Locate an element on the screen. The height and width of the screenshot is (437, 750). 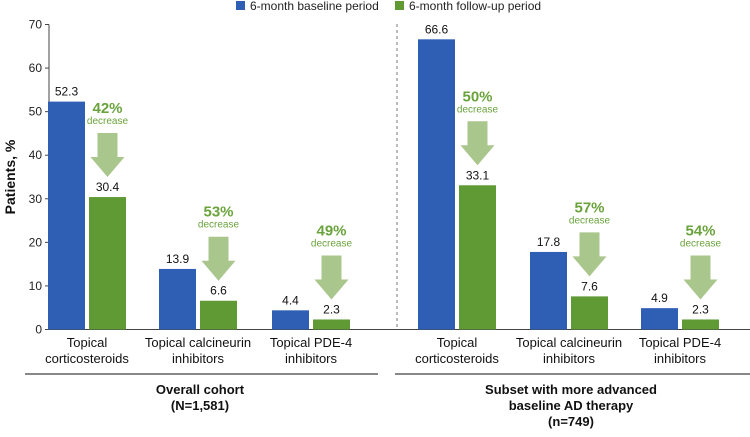
group-label: (n=749) is located at coordinates (571, 421).